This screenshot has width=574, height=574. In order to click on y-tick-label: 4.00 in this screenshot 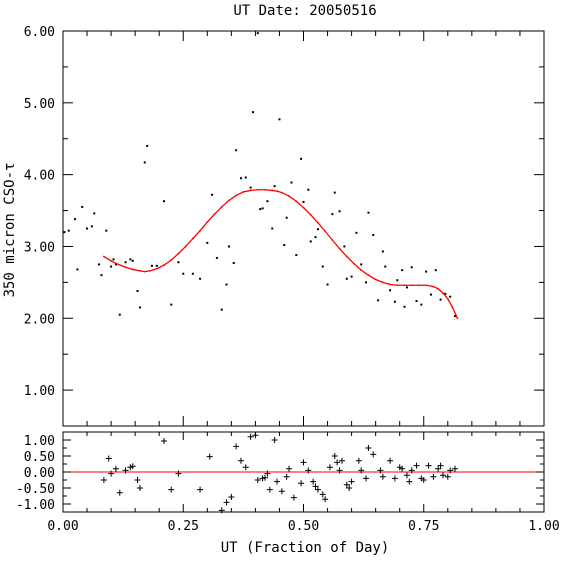, I will do `click(39, 176)`.